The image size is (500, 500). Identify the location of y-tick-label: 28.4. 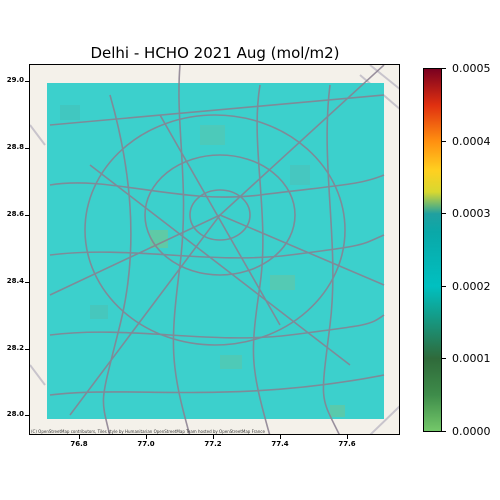
(15, 281).